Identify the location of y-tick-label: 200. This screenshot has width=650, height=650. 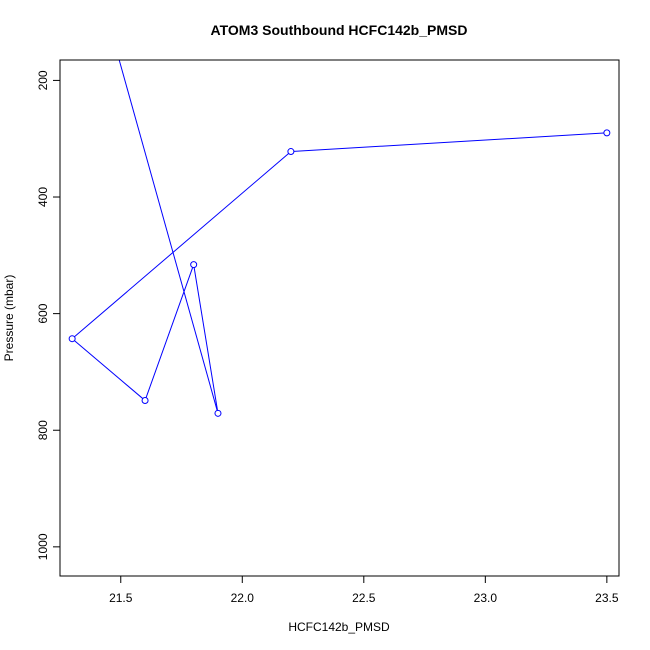
(43, 80).